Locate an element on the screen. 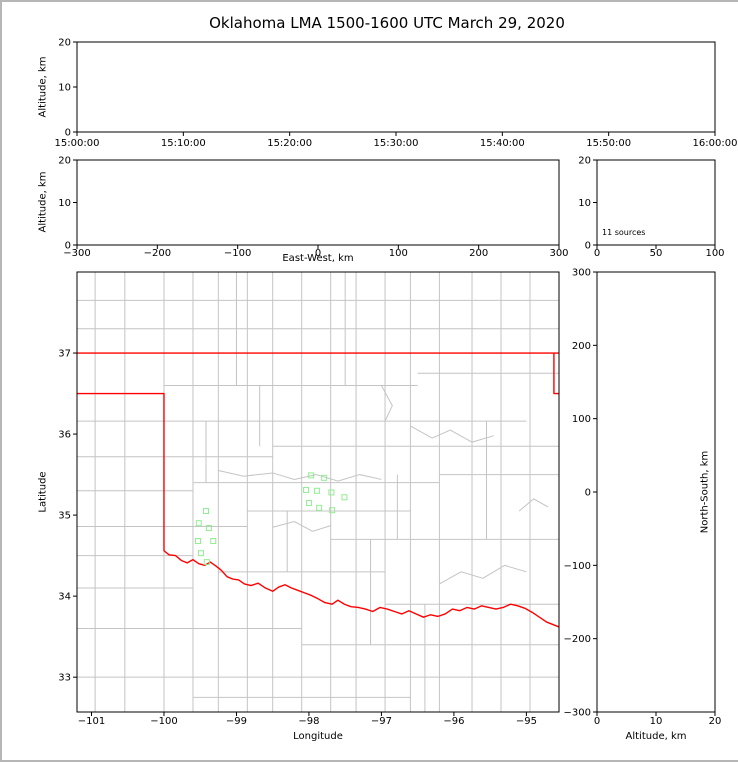 This screenshot has height=762, width=738. ew-panel-xlabel: East-West, km is located at coordinates (318, 258).